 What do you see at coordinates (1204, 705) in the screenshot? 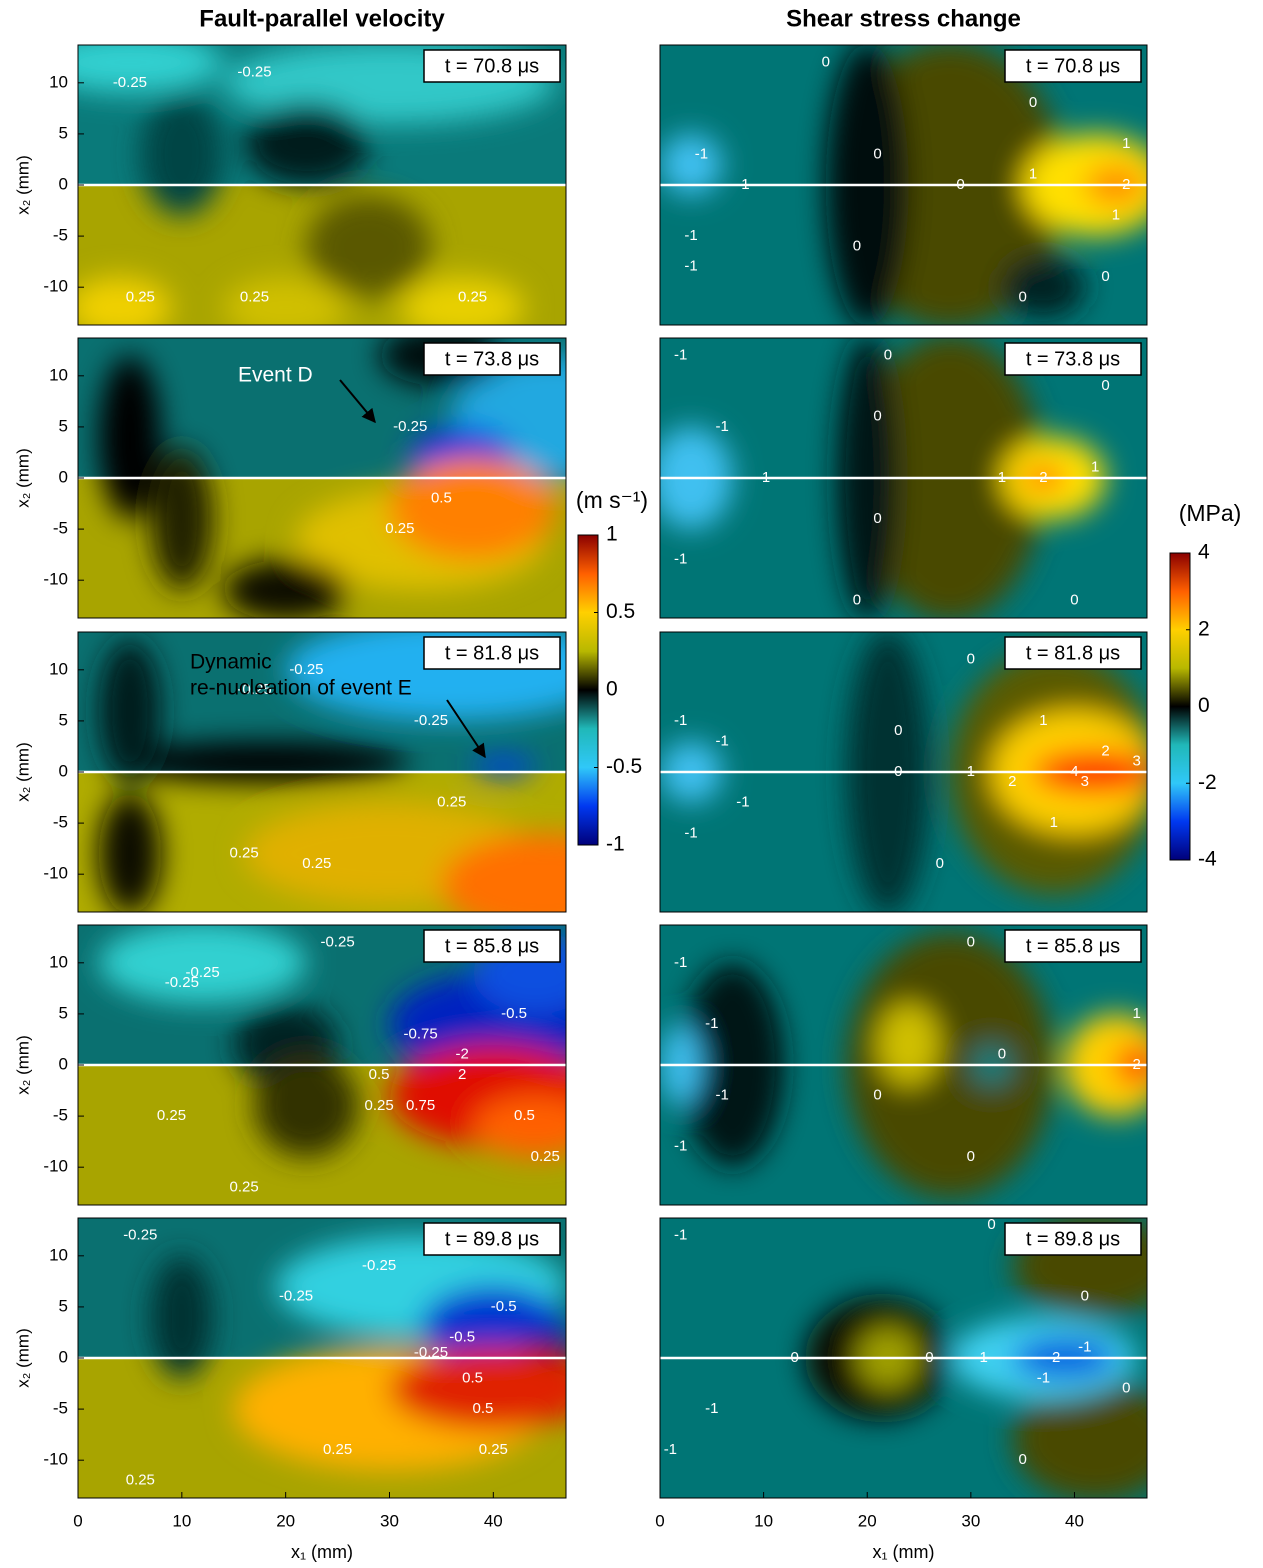
I see `colorbar-tick-label: 0` at bounding box center [1204, 705].